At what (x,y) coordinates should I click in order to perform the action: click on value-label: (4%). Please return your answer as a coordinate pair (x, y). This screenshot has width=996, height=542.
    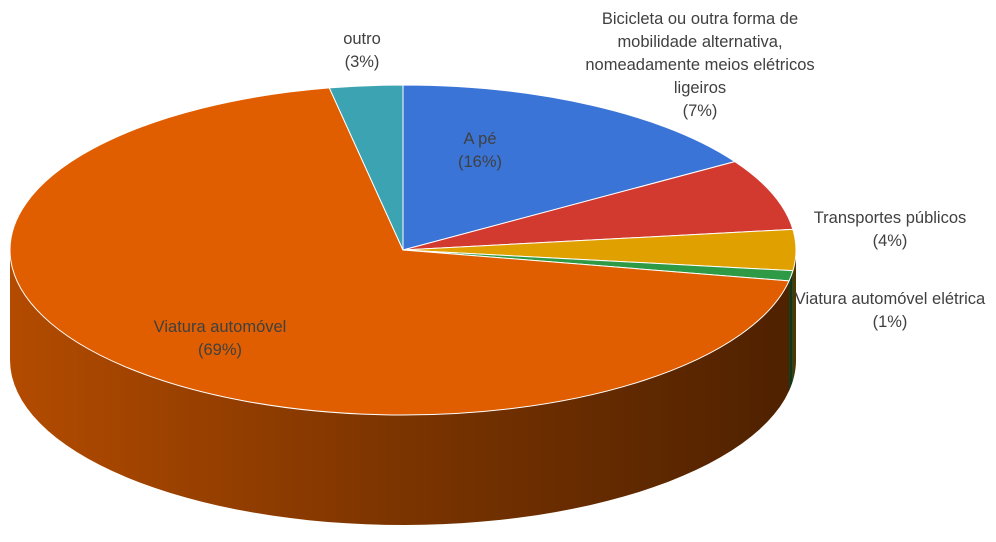
    Looking at the image, I should click on (890, 241).